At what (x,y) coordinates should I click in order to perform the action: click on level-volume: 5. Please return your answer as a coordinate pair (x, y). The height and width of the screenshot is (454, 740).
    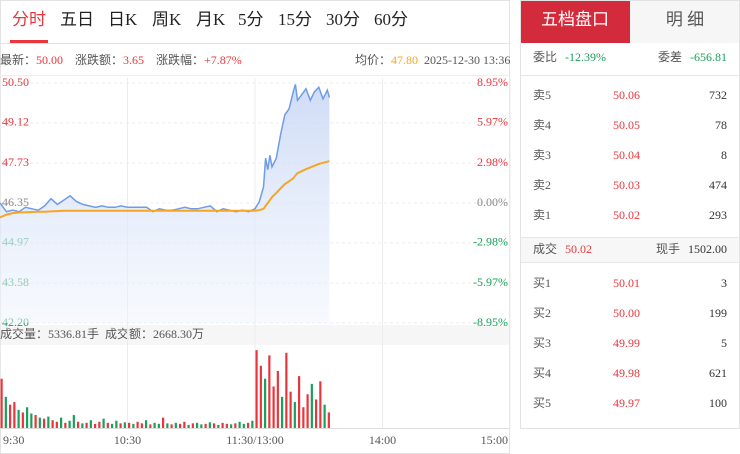
    Looking at the image, I should click on (724, 343).